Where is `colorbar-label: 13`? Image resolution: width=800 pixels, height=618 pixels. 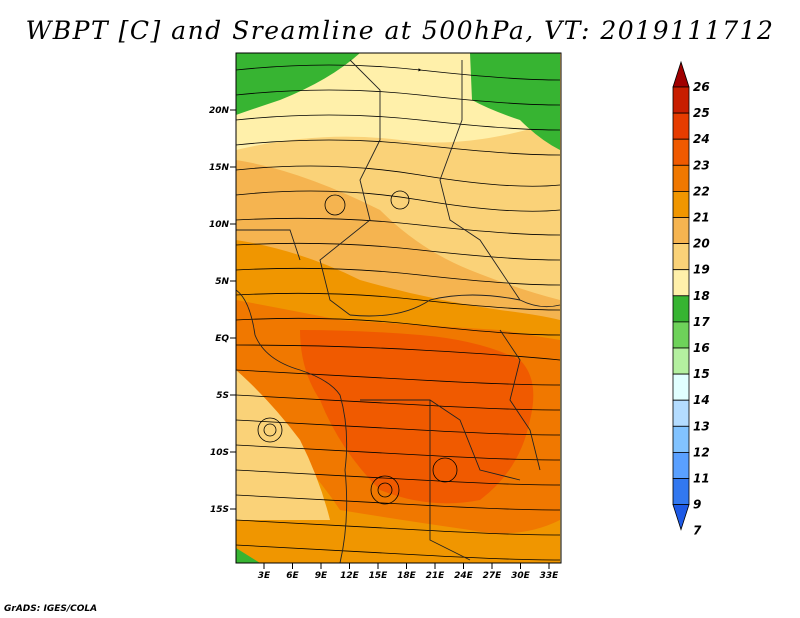 colorbar-label: 13 is located at coordinates (701, 426).